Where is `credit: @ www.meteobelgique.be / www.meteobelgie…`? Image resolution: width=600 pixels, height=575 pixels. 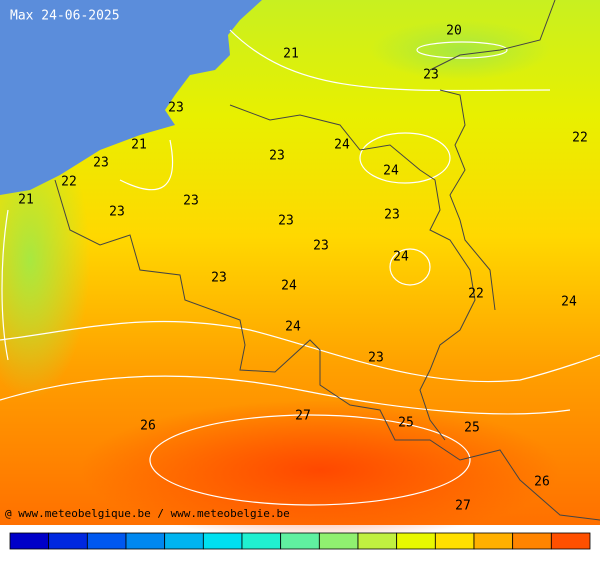 credit: @ www.meteobelgique.be / www.meteobelgie… is located at coordinates (147, 513).